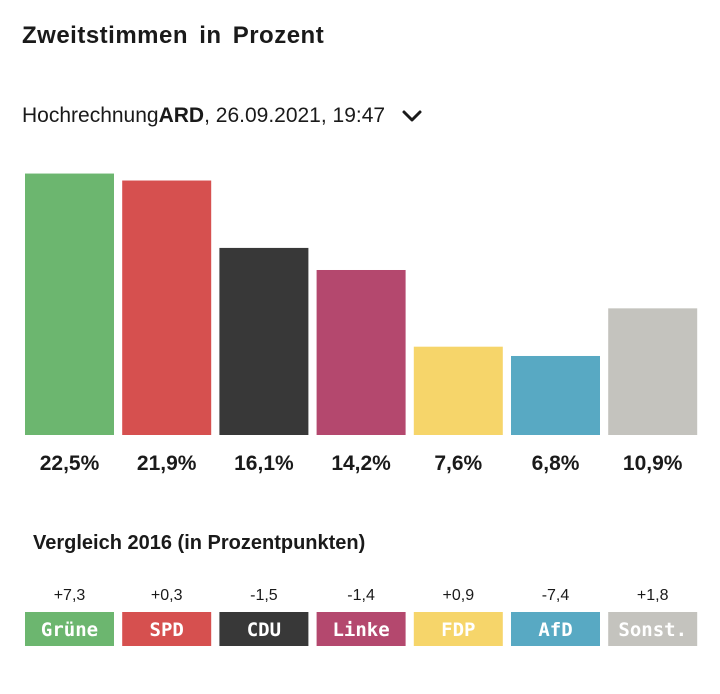 Image resolution: width=720 pixels, height=694 pixels. I want to click on comparison-delta: -1,4, so click(361, 595).